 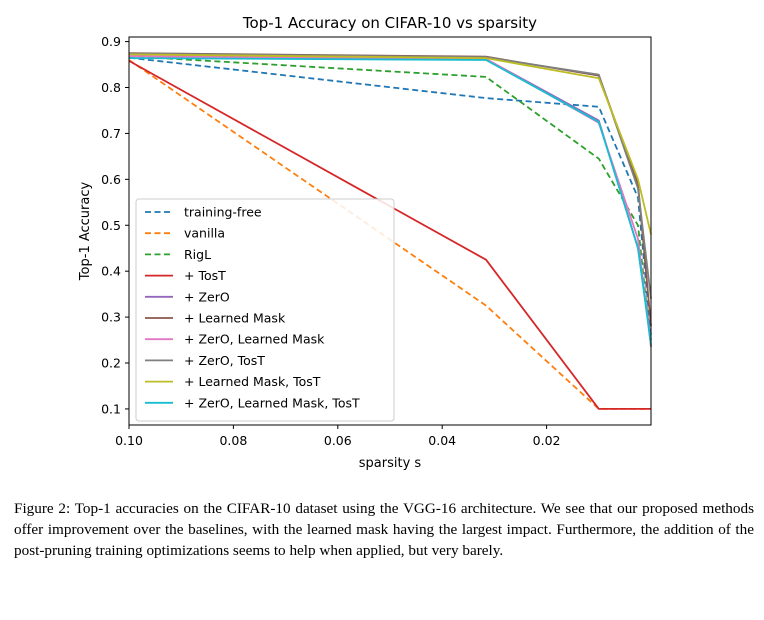 I want to click on legend-entry: + Learned Mask, TosT, so click(x=252, y=381).